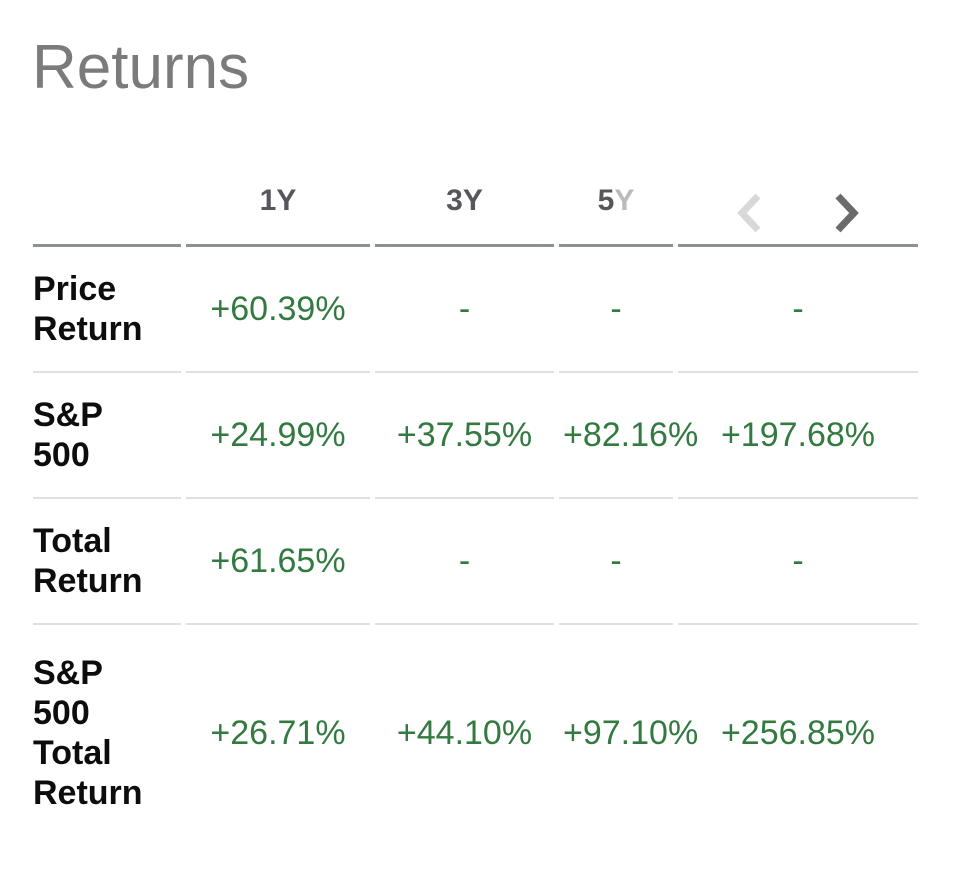 This screenshot has width=956, height=884. Describe the element at coordinates (278, 562) in the screenshot. I see `value-cell: +61.65%` at that location.